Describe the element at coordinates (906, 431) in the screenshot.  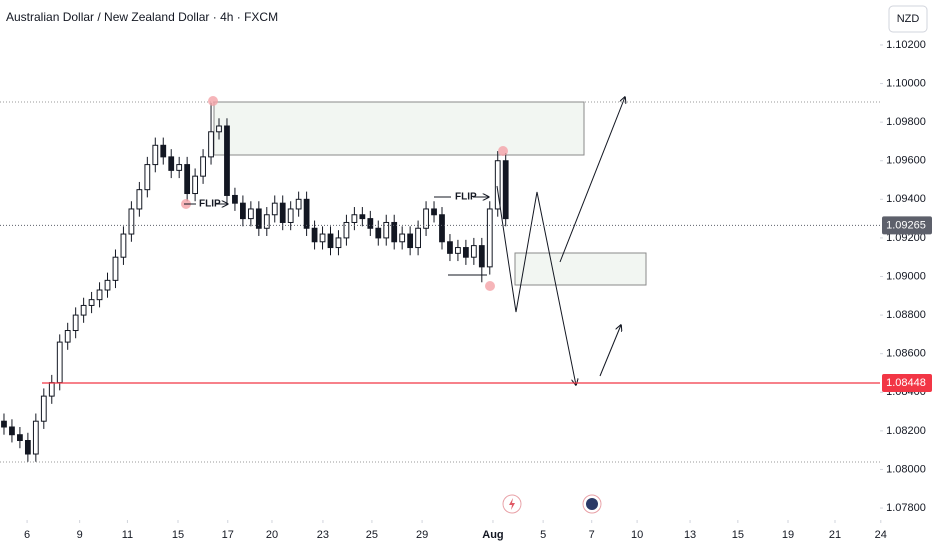
I see `y-tick-label: 1.08200` at that location.